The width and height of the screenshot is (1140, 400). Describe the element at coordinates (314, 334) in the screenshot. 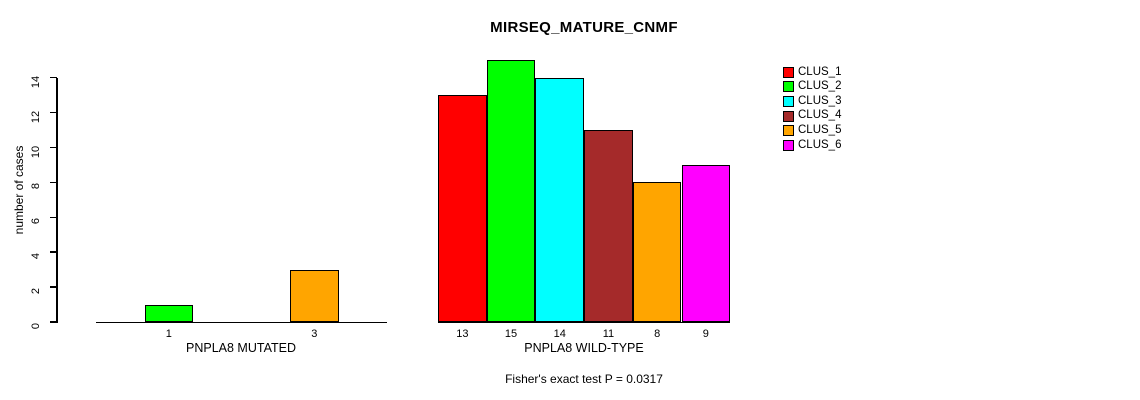

I see `bar-value-label: 3` at that location.